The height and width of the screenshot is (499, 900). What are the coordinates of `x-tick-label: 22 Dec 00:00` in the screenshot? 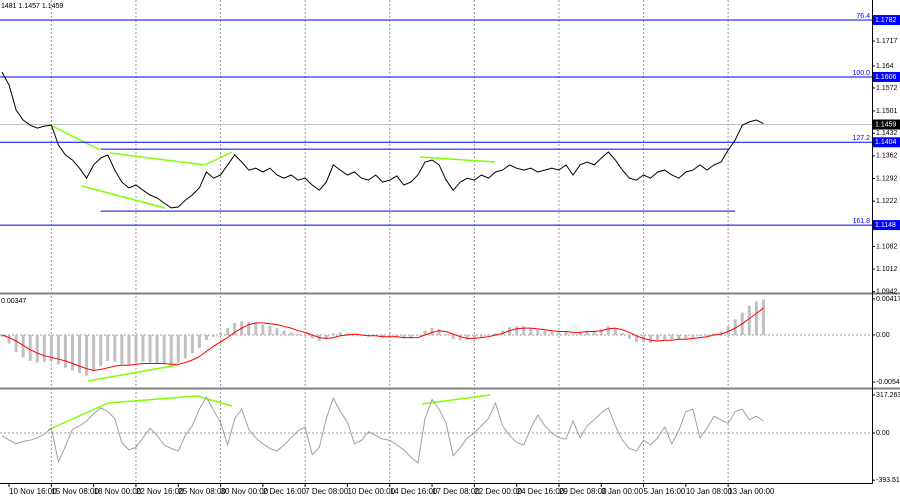 It's located at (498, 491).